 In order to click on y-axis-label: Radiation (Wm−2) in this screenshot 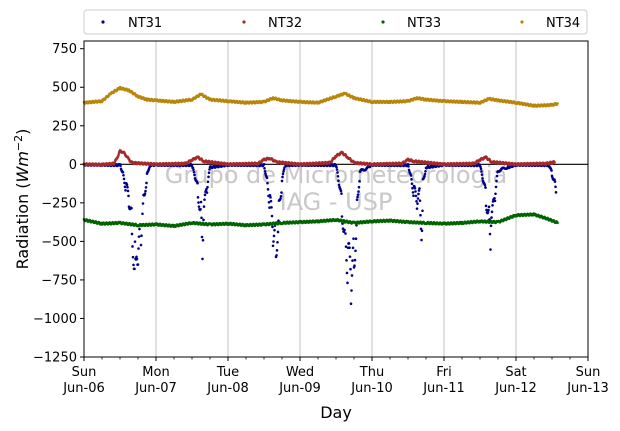, I will do `click(22, 199)`.